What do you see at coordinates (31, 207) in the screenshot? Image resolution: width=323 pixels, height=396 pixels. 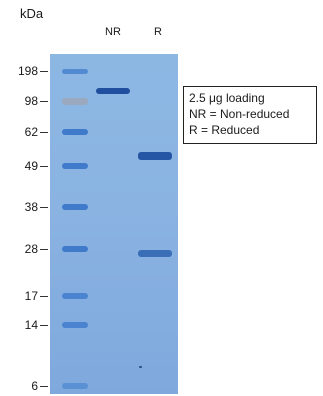 I see `mw-label-38: 38` at bounding box center [31, 207].